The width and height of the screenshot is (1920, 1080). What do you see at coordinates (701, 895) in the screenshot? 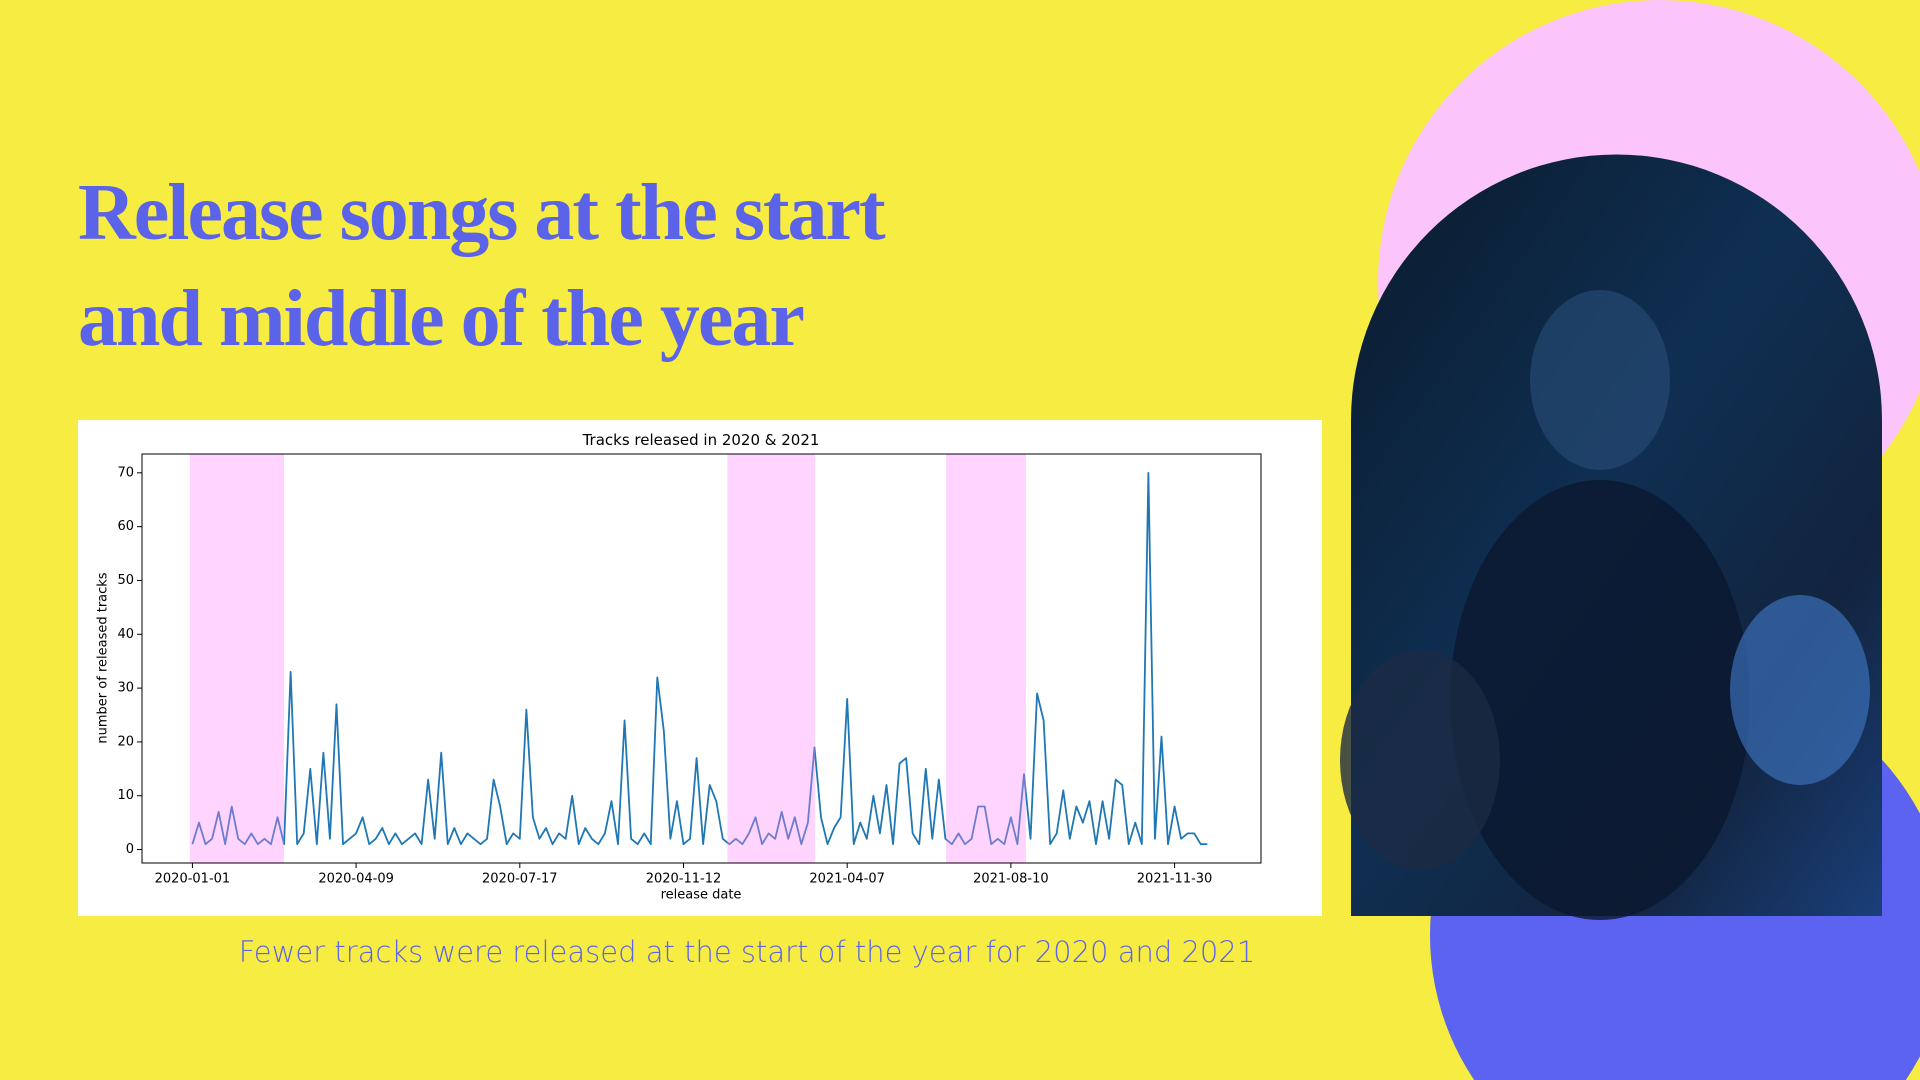
I see `x-axis-label: release date` at bounding box center [701, 895].